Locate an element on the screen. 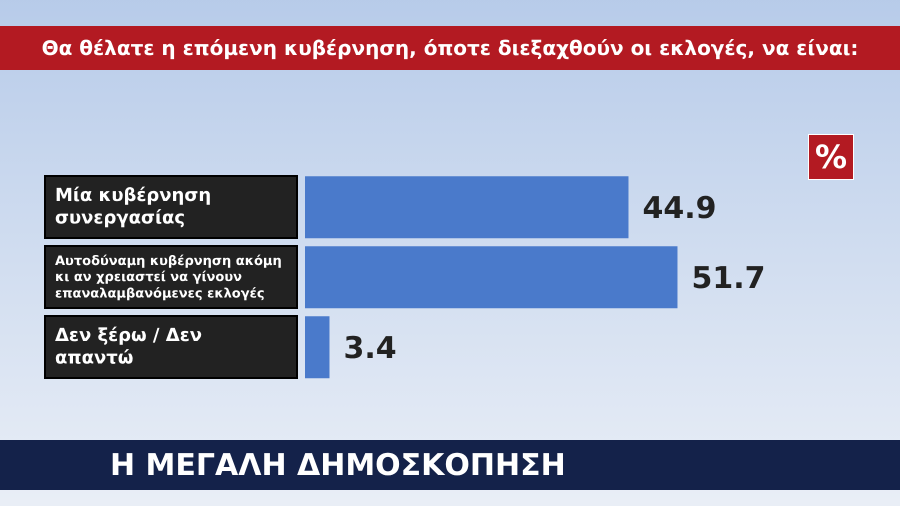 The image size is (900, 506). y-tick-label: Μία κυβέρνηση συνεργασίας is located at coordinates (133, 206).